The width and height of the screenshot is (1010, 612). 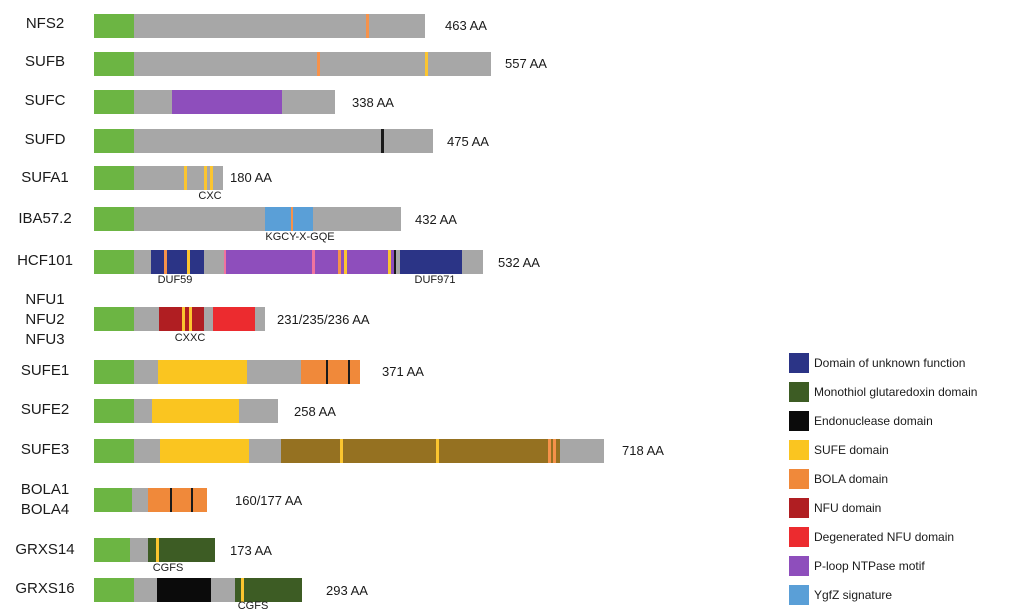 I want to click on protein-bar-sufe1, so click(x=227, y=372).